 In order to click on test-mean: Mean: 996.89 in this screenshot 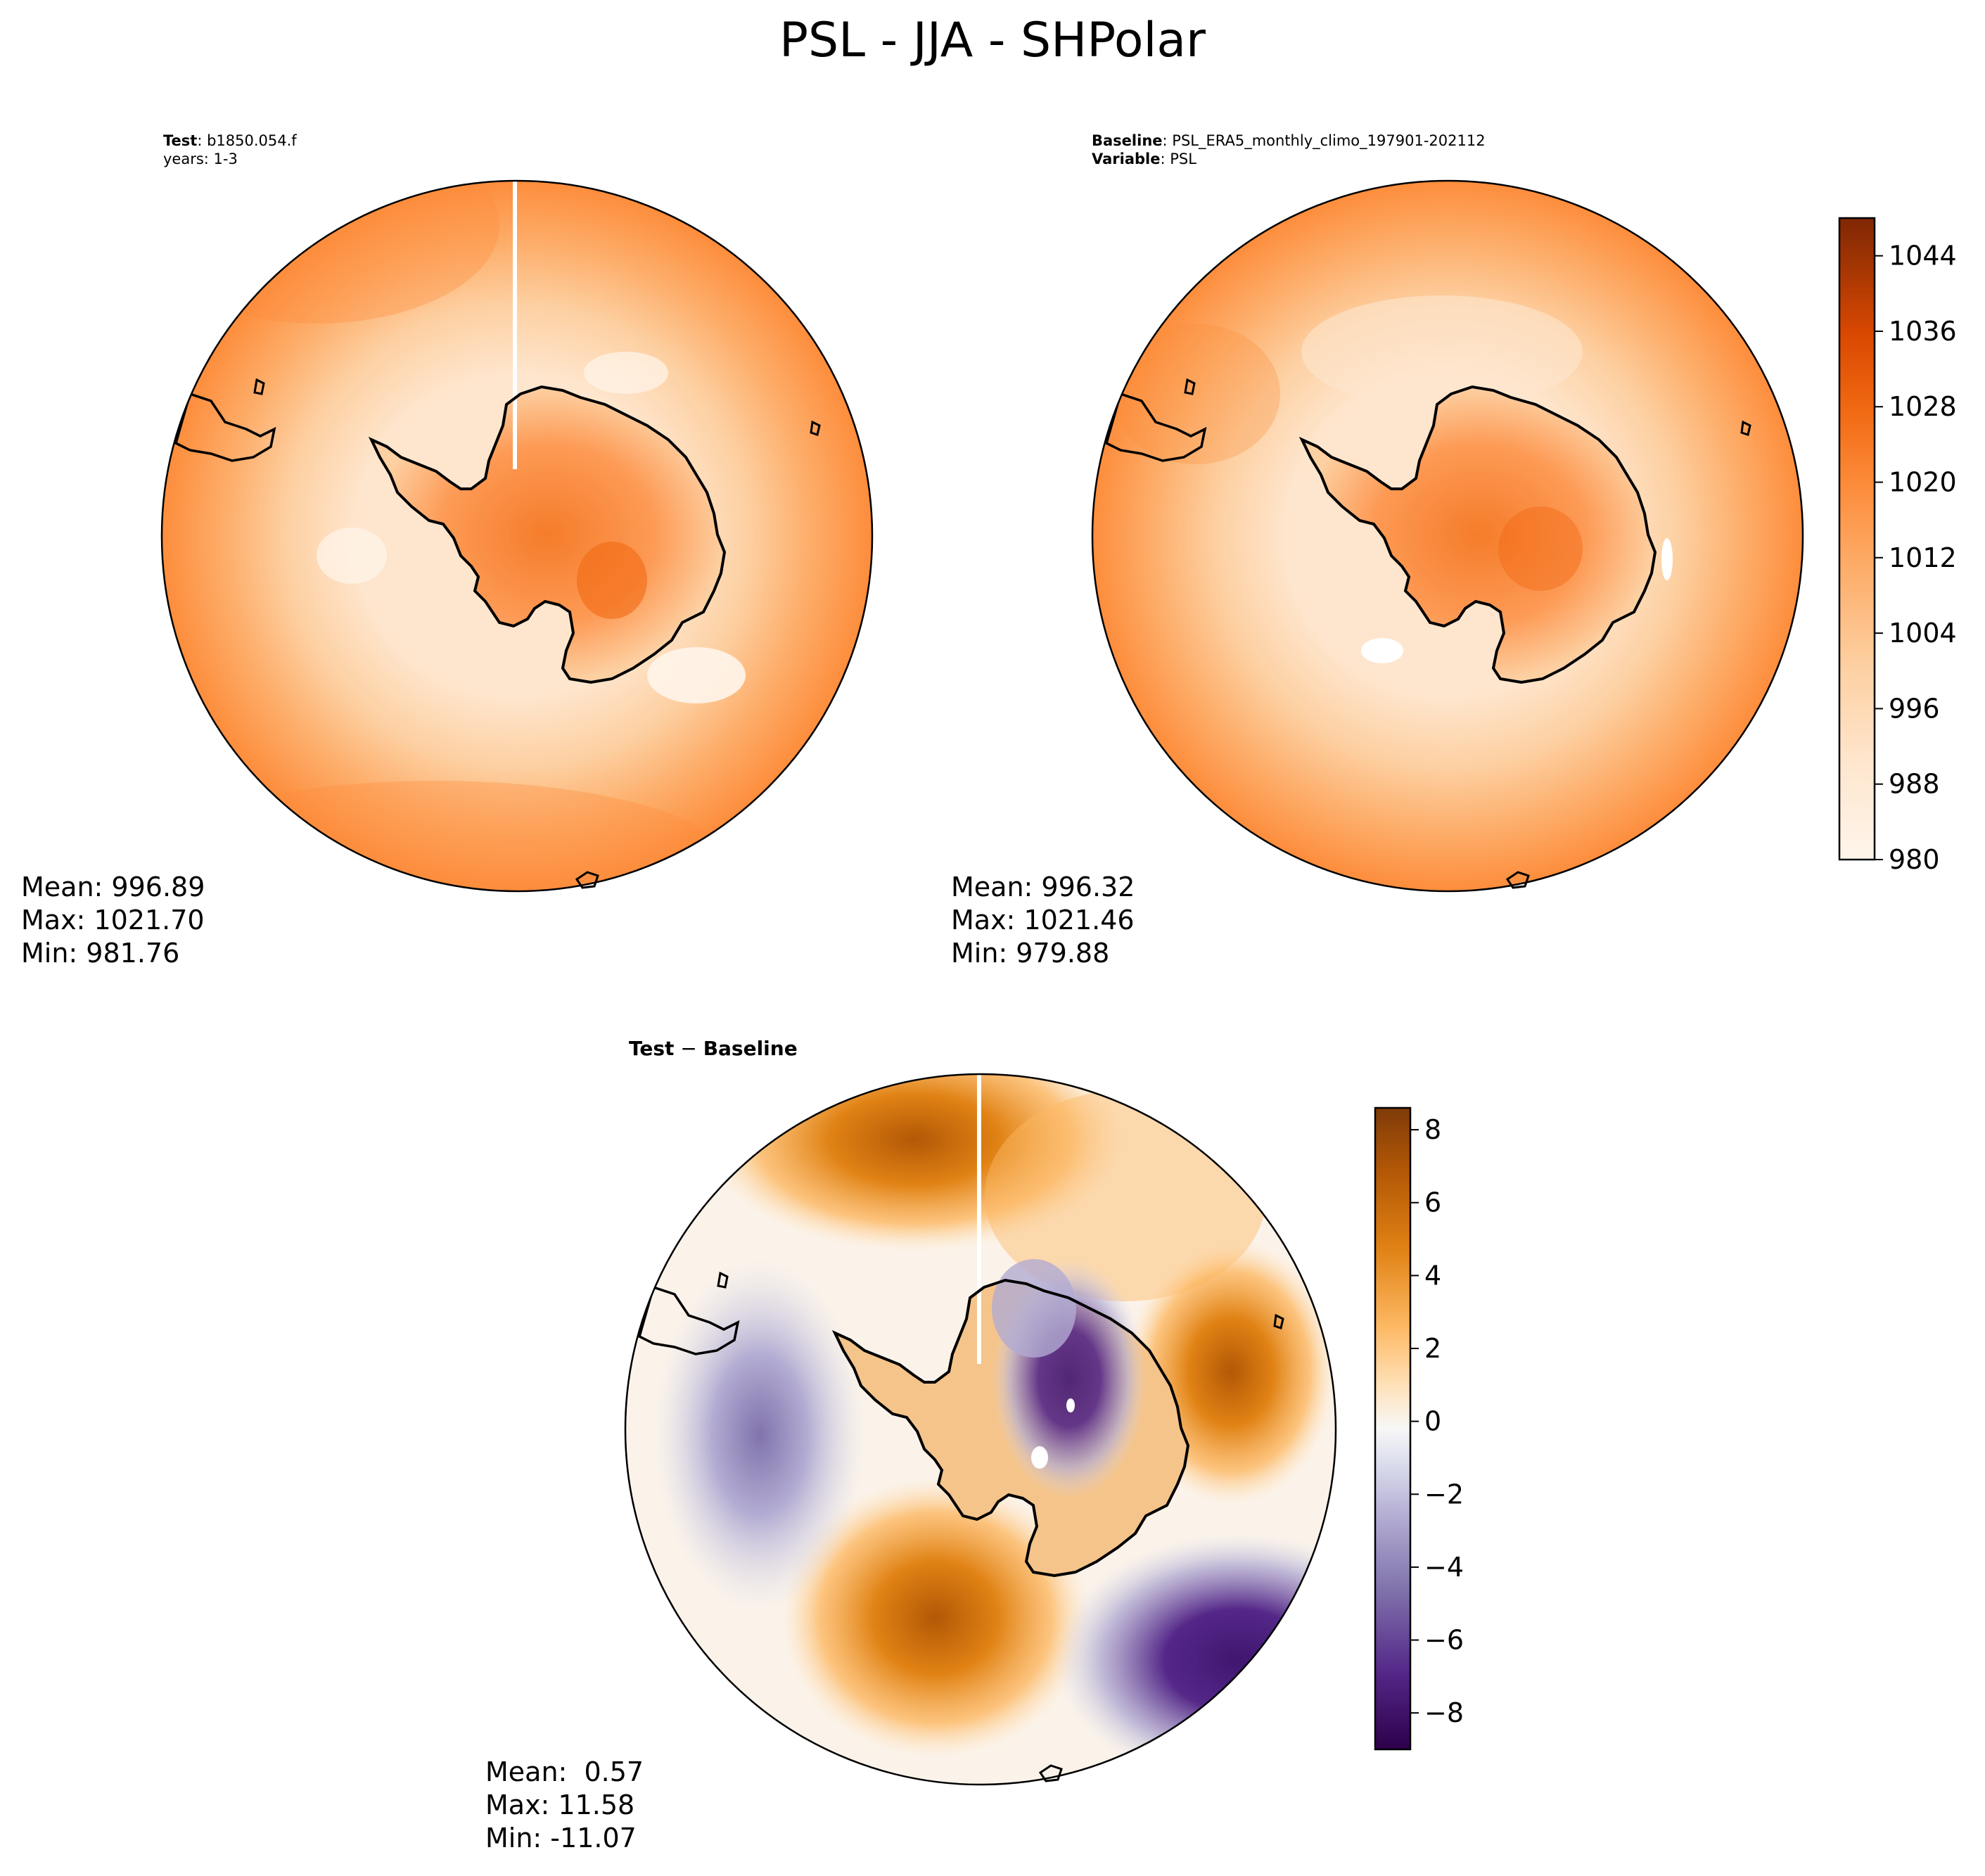, I will do `click(113, 887)`.